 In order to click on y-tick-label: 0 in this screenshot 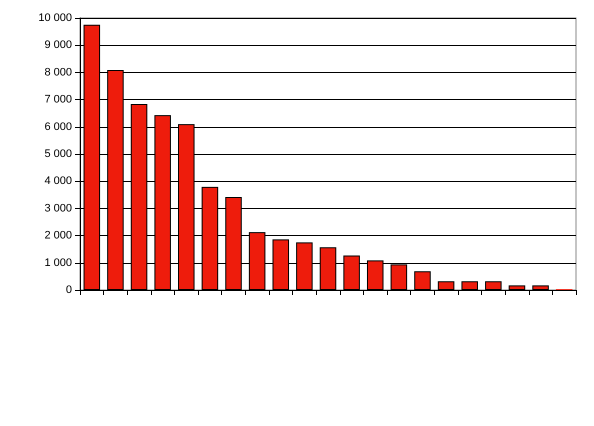, I will do `click(69, 290)`.